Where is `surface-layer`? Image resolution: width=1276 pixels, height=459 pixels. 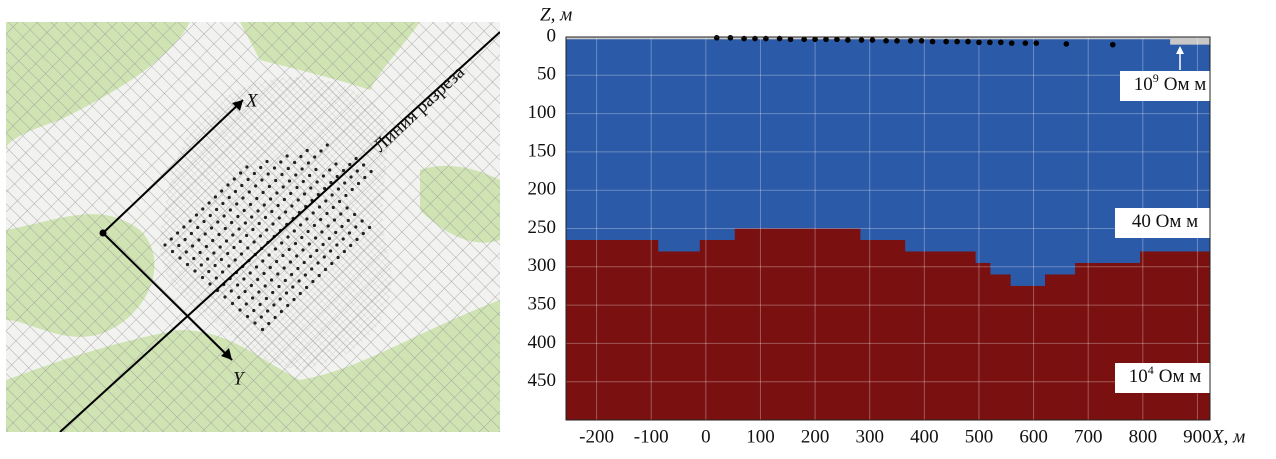
surface-layer is located at coordinates (868, 38).